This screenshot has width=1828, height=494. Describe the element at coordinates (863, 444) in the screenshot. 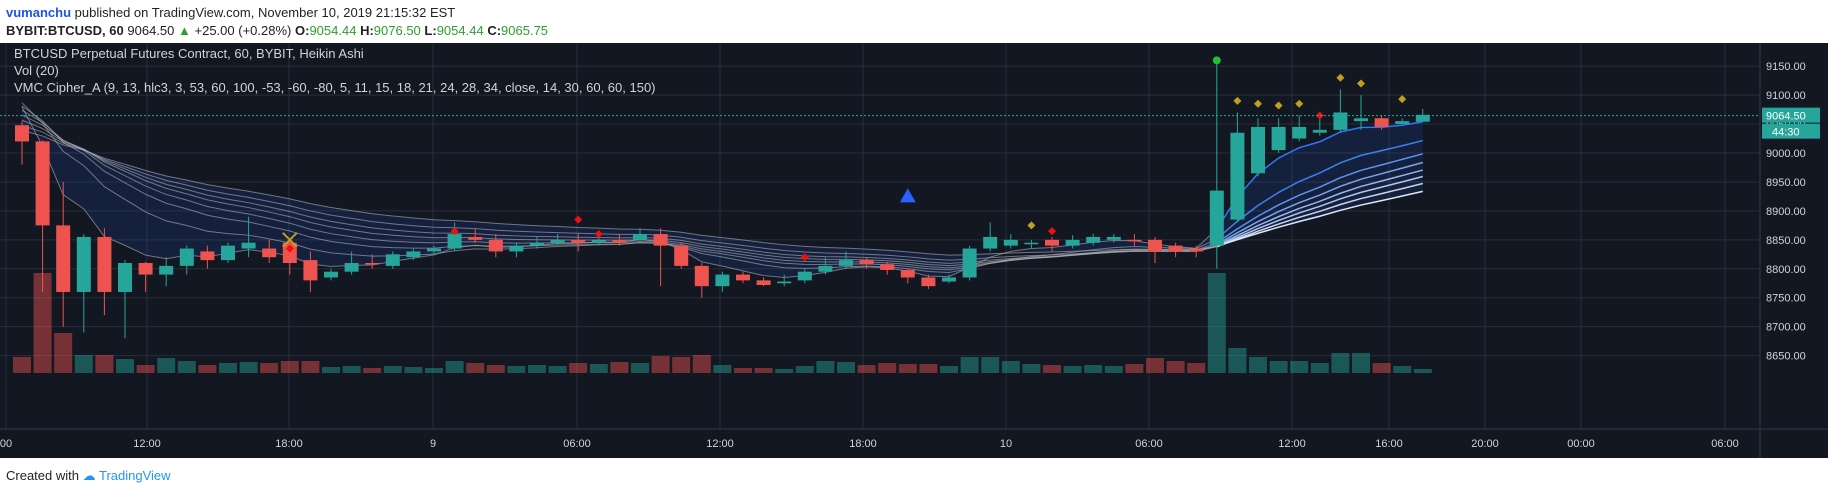

I see `x-tick-label: 18:00` at that location.